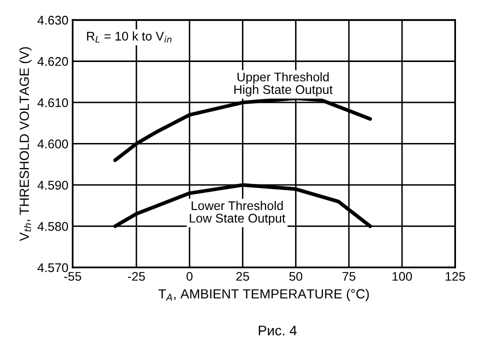  What do you see at coordinates (129, 37) in the screenshot?
I see `annotation: R$_{L}$ = 10 k to V$_{in}$` at bounding box center [129, 37].